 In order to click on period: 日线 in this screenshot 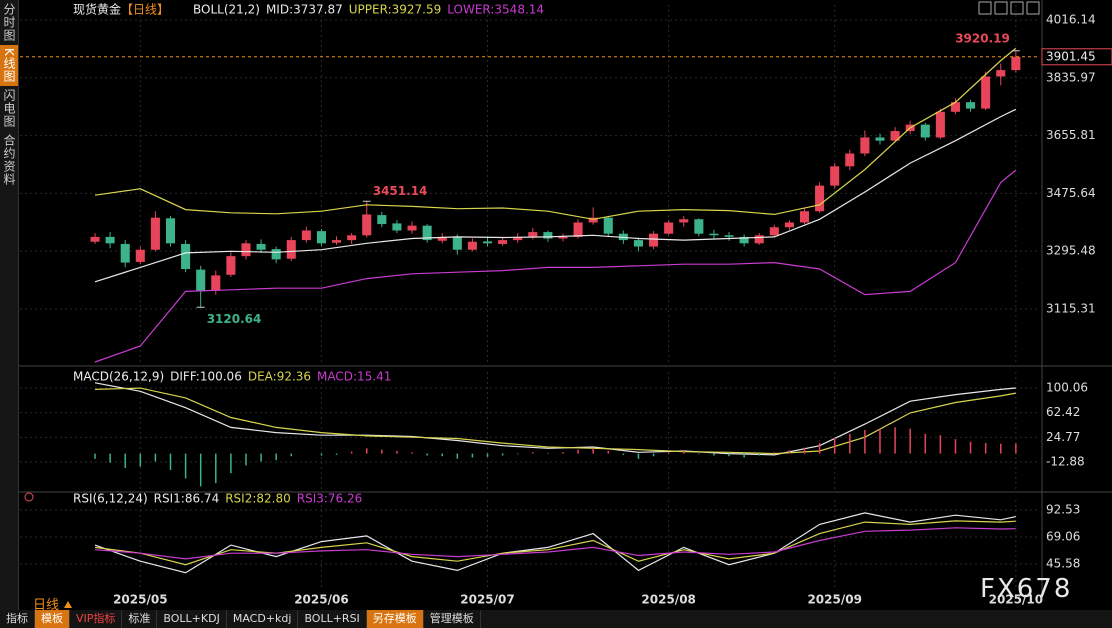, I will do `click(53, 603)`.